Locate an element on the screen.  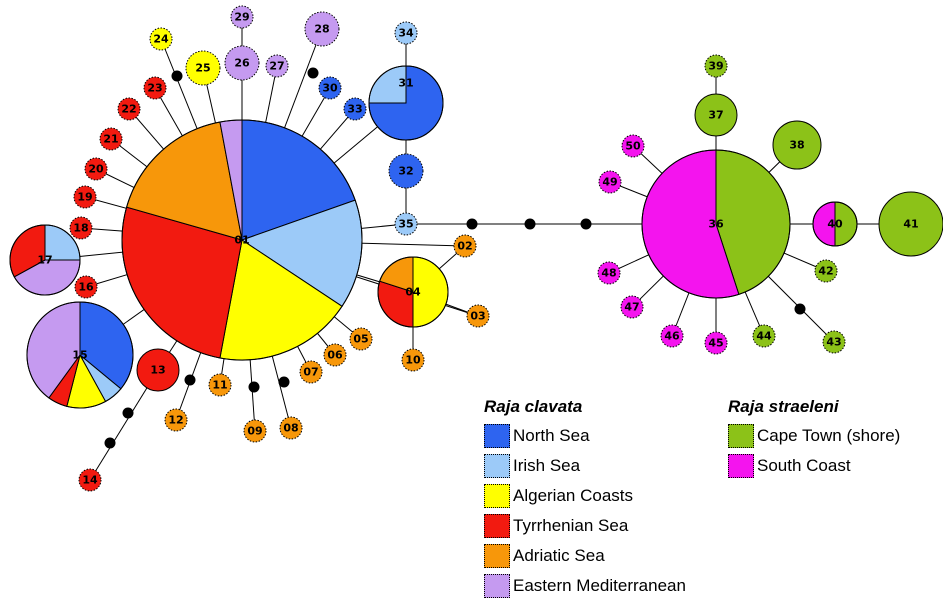
node-label-48: 48 is located at coordinates (608, 273).